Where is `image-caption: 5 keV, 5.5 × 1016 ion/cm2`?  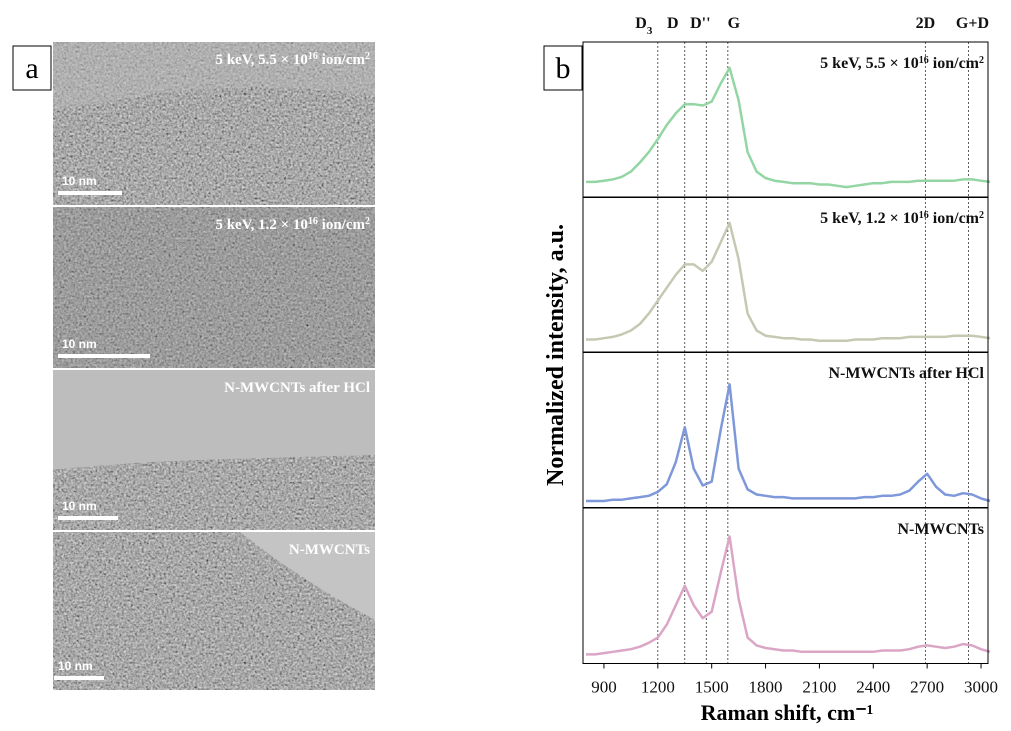
image-caption: 5 keV, 5.5 × 1016 ion/cm2 is located at coordinates (292, 60).